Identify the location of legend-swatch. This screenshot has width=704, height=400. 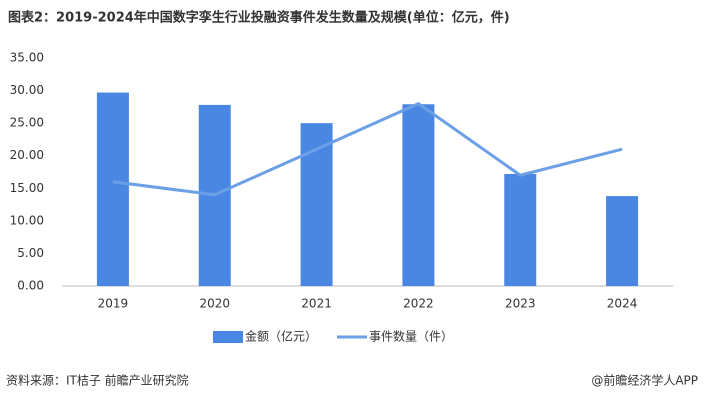
(228, 337).